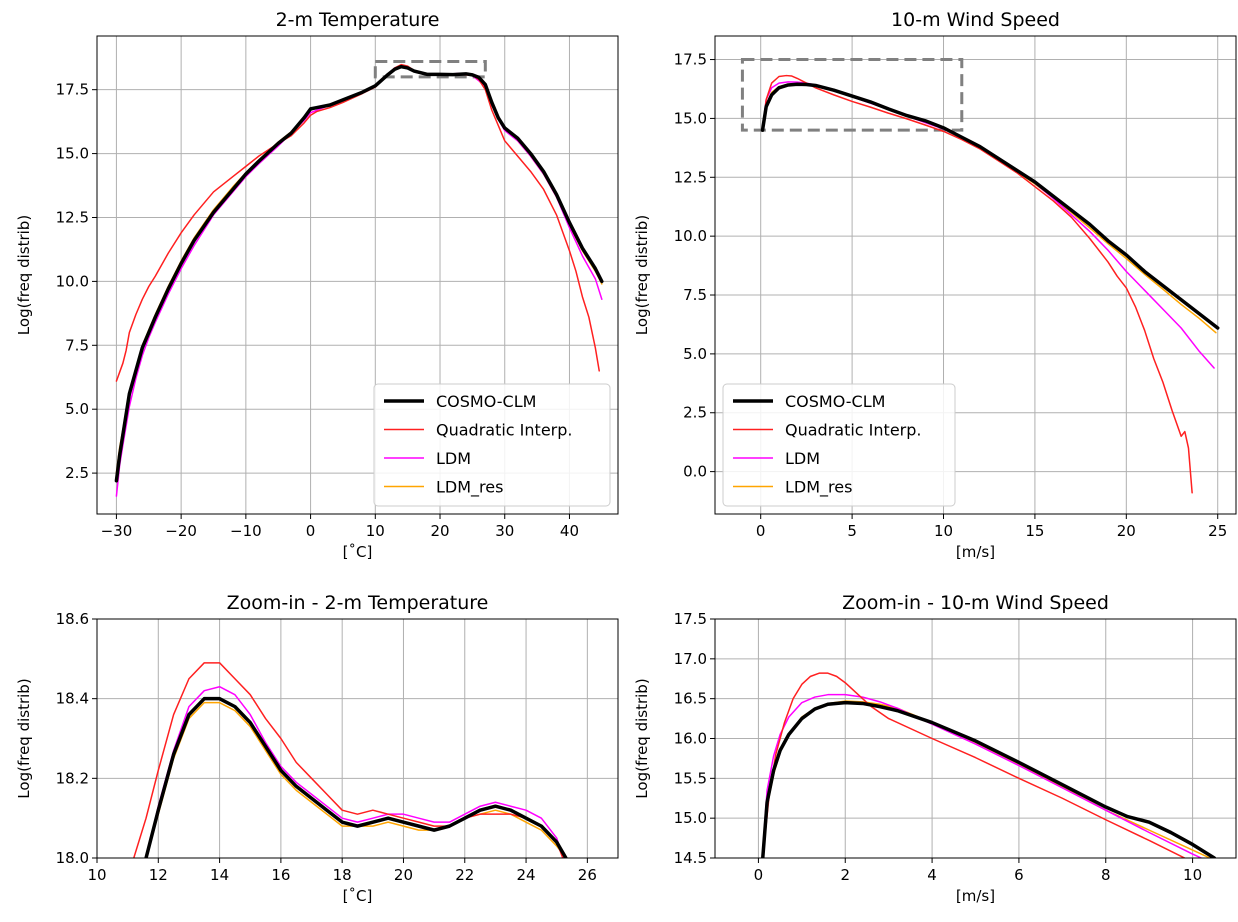 The width and height of the screenshot is (1238, 922). What do you see at coordinates (504, 531) in the screenshot?
I see `x-tick-label: 30` at bounding box center [504, 531].